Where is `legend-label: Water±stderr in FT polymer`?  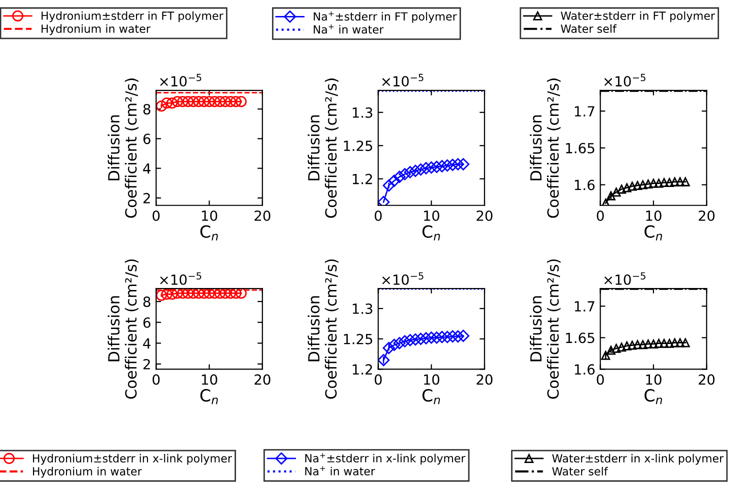
legend-label: Water±stderr in FT polymer is located at coordinates (638, 16).